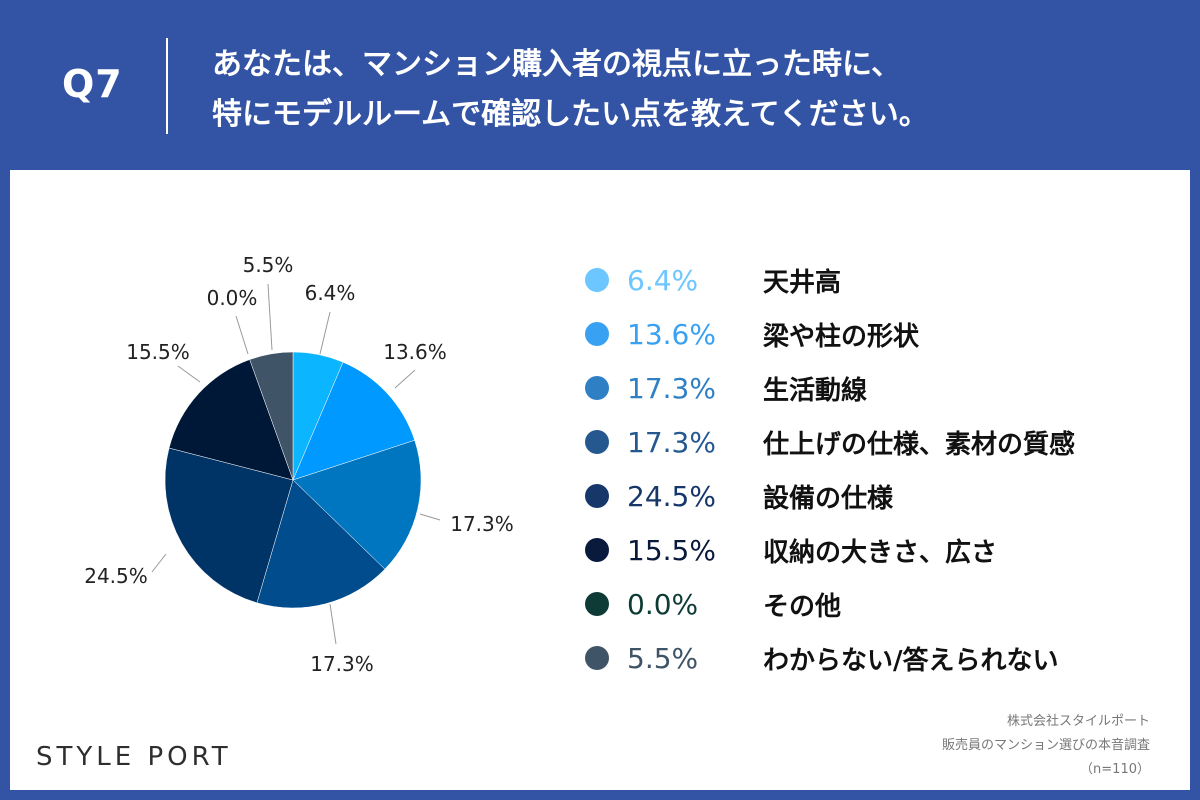  What do you see at coordinates (116, 576) in the screenshot?
I see `pie-data-label-5: 24.5%` at bounding box center [116, 576].